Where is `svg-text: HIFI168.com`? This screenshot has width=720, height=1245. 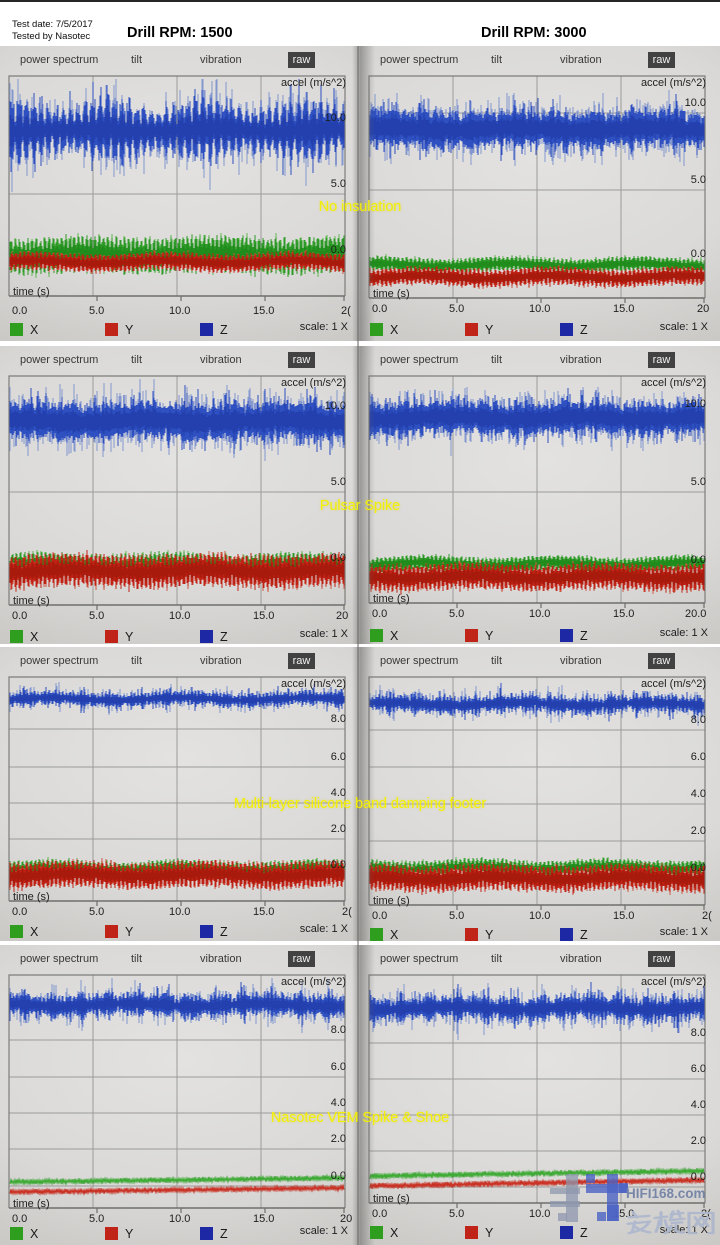
svg-text: HIFI168.com is located at coordinates (666, 1193).